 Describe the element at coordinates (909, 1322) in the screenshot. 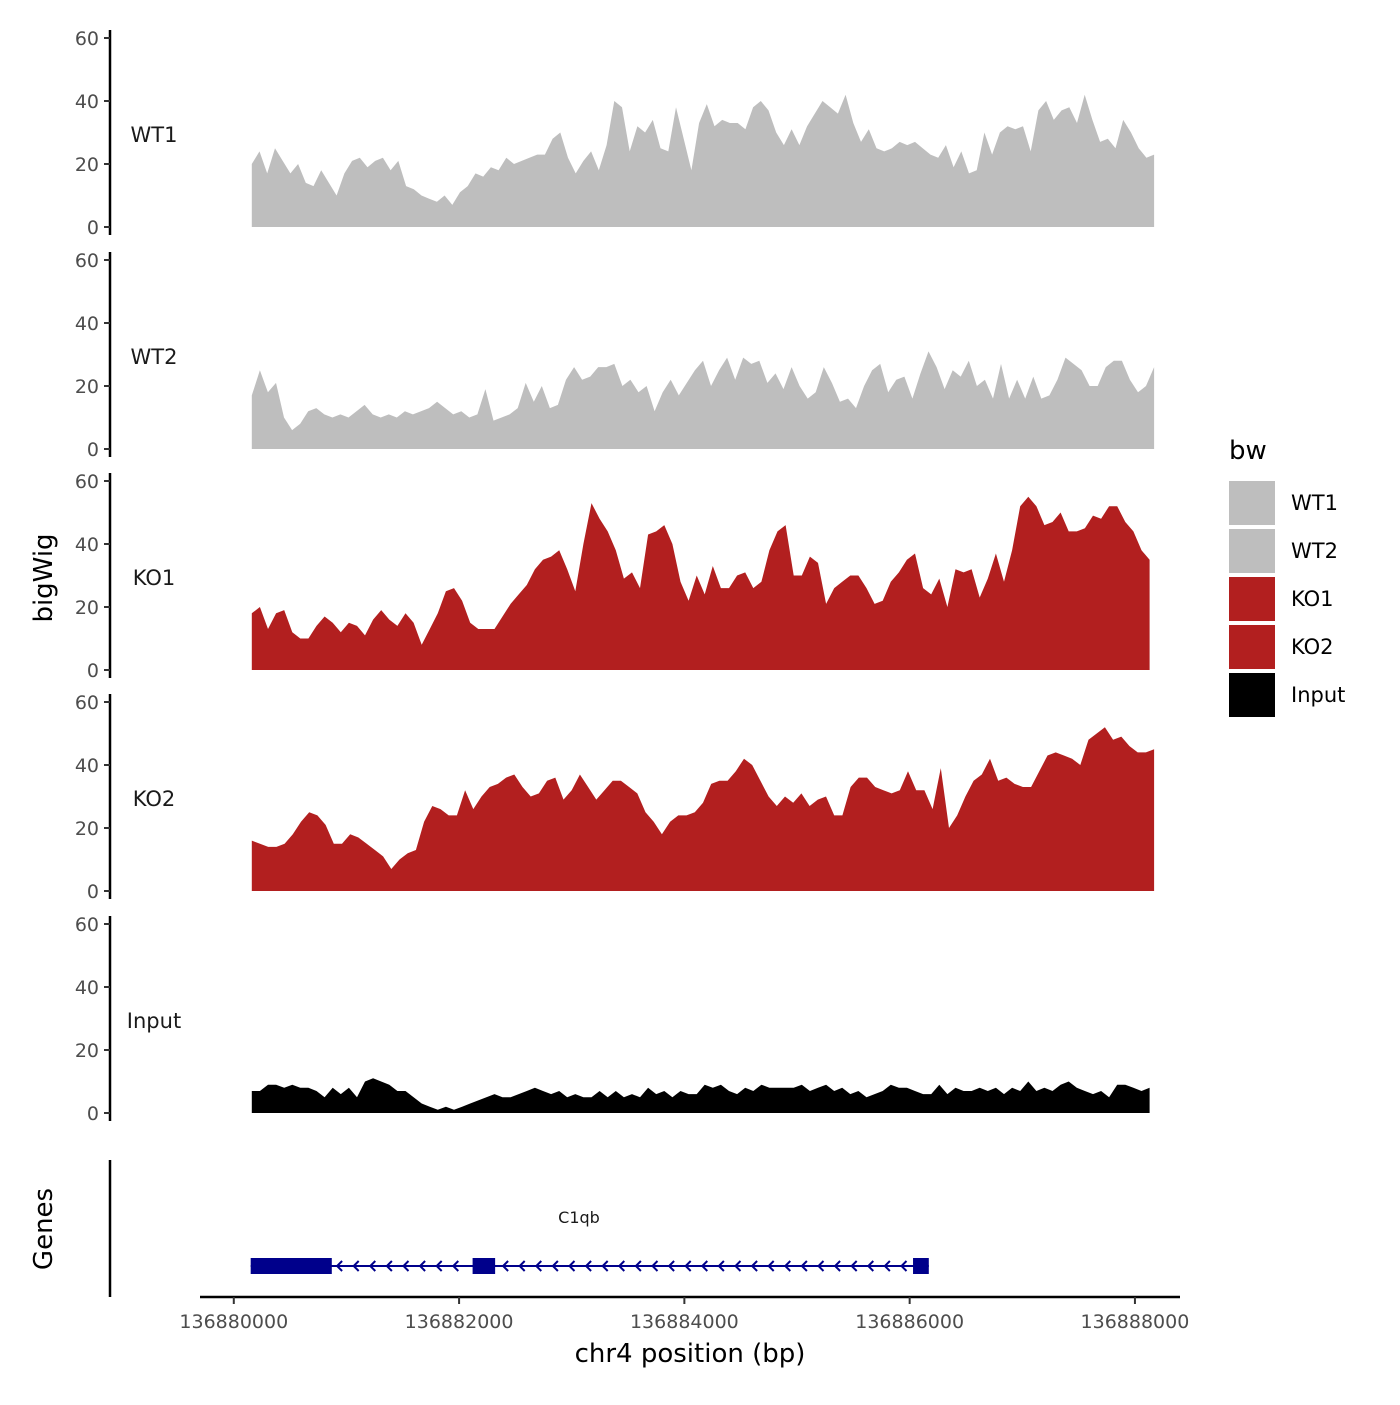

I see `x-tick-label: 136886000` at that location.